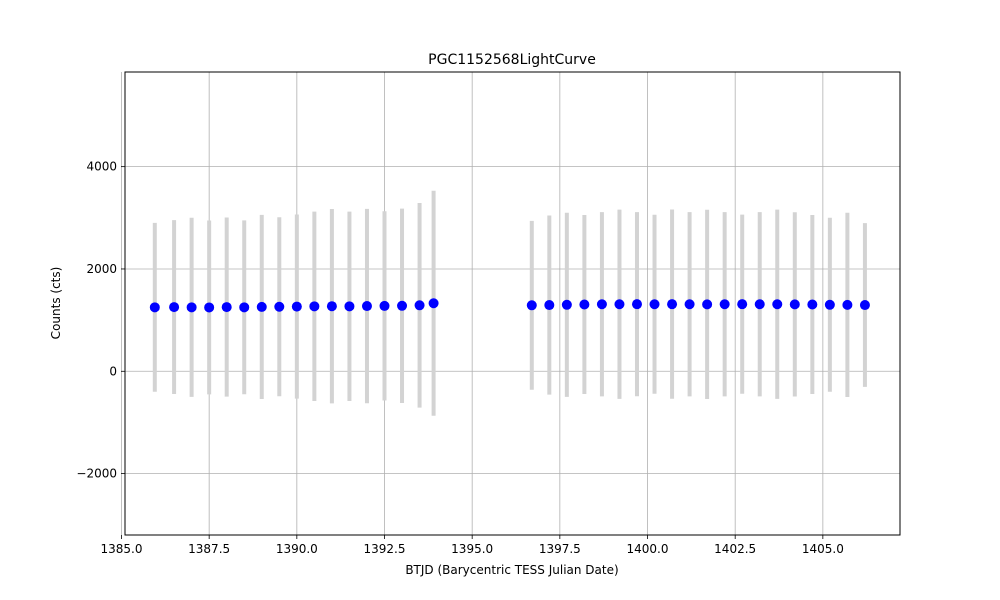  I want to click on x-tick-label: 1387.5, so click(209, 549).